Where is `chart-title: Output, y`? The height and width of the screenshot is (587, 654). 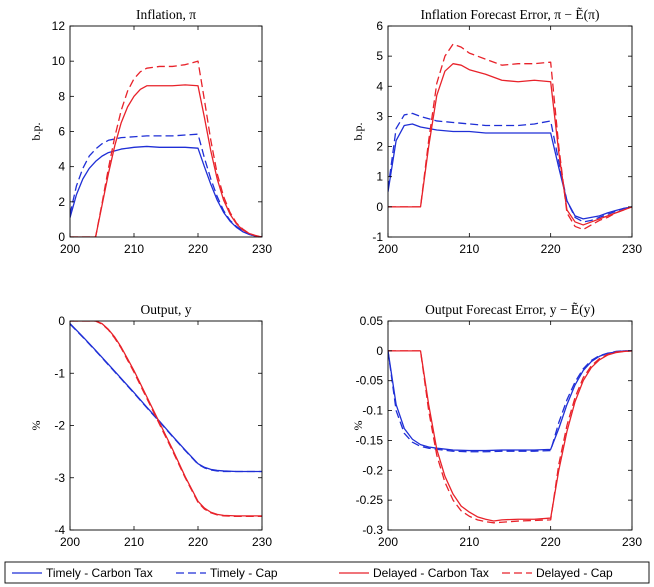 chart-title: Output, y is located at coordinates (165, 309).